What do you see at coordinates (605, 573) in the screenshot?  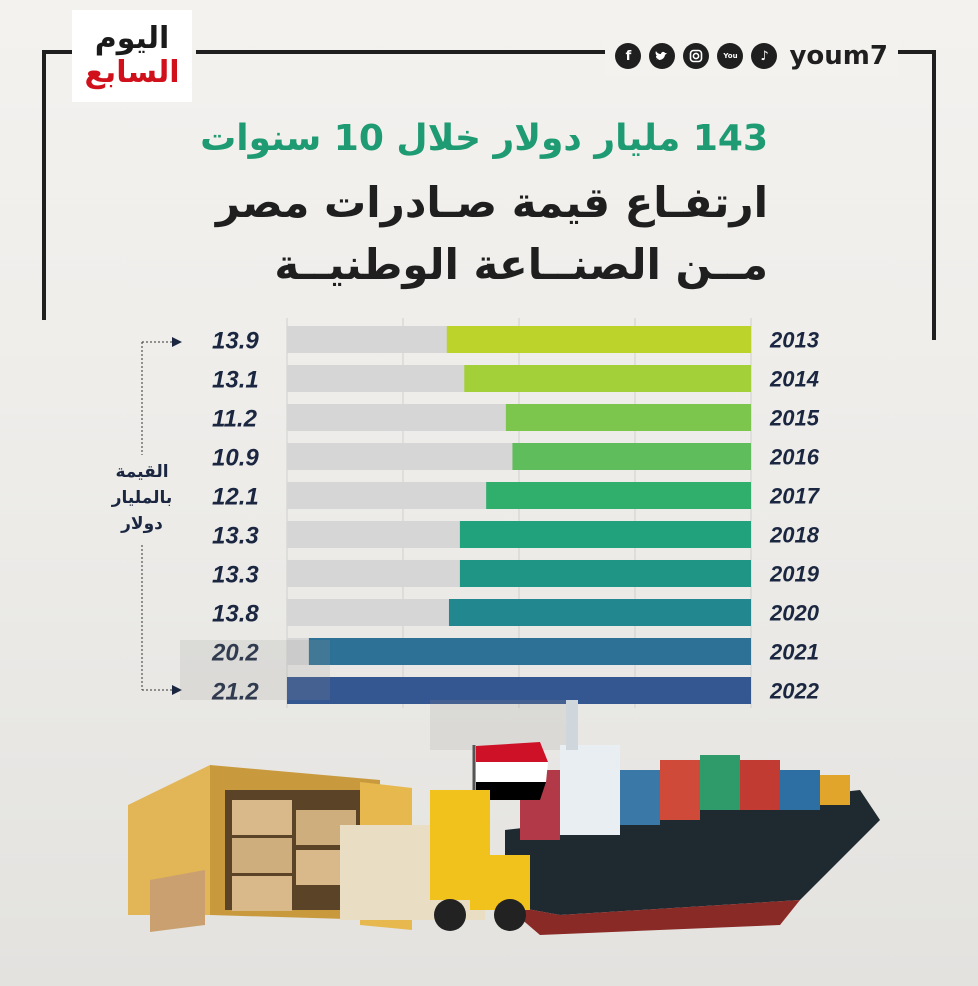 I see `bar-2019` at bounding box center [605, 573].